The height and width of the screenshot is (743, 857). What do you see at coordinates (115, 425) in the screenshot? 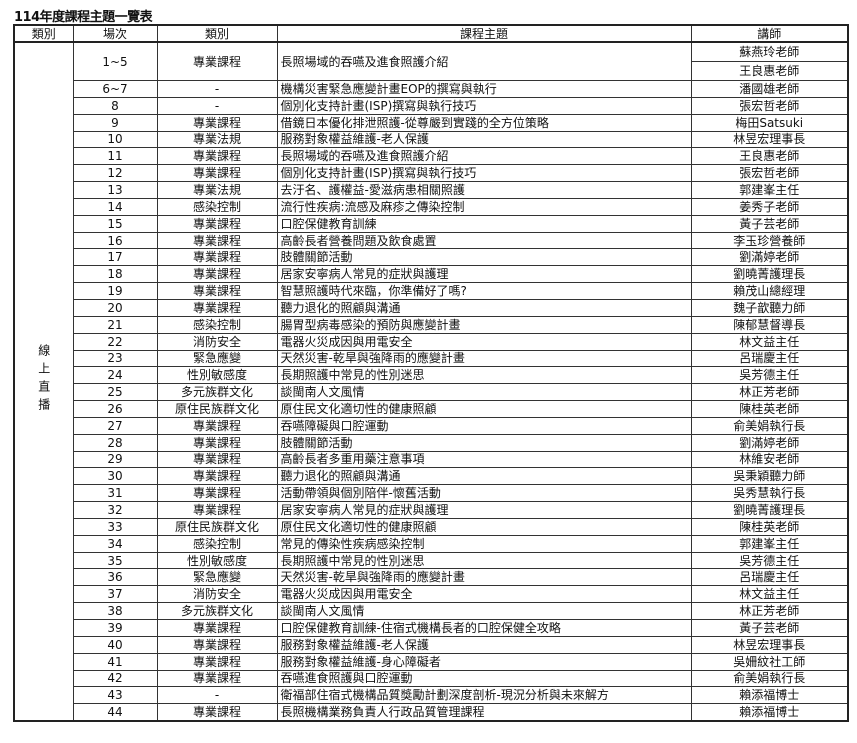
I see `session-cell: 27` at bounding box center [115, 425].